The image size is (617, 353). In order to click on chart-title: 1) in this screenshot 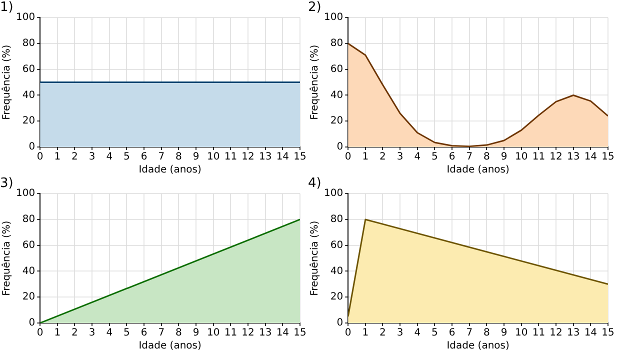, I will do `click(7, 8)`.